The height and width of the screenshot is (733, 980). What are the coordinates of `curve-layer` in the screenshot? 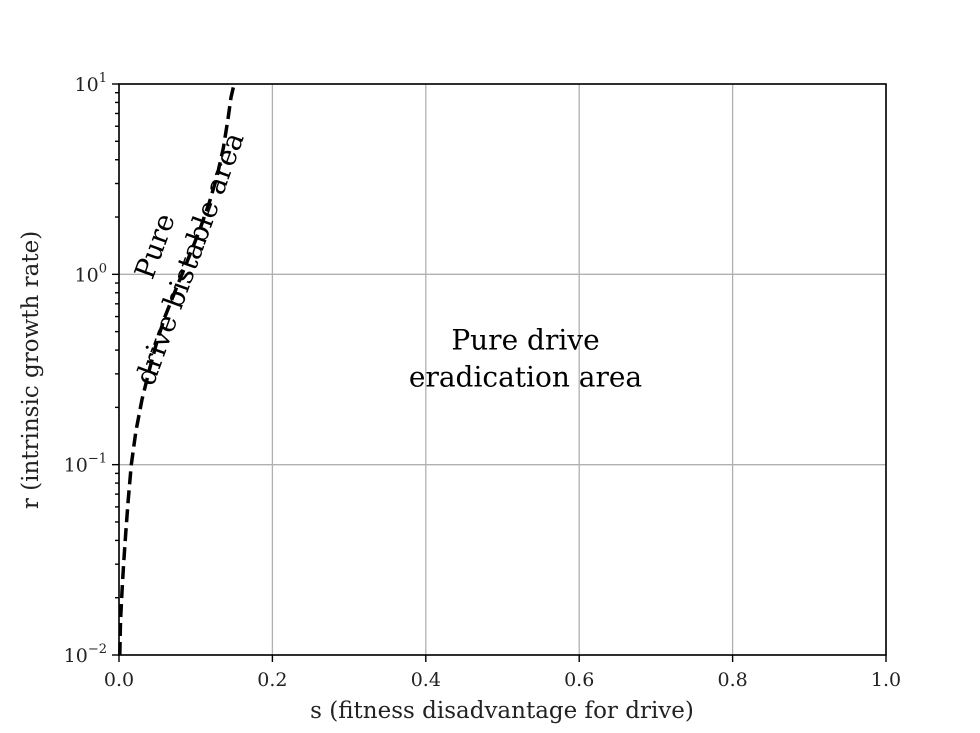 It's located at (177, 369).